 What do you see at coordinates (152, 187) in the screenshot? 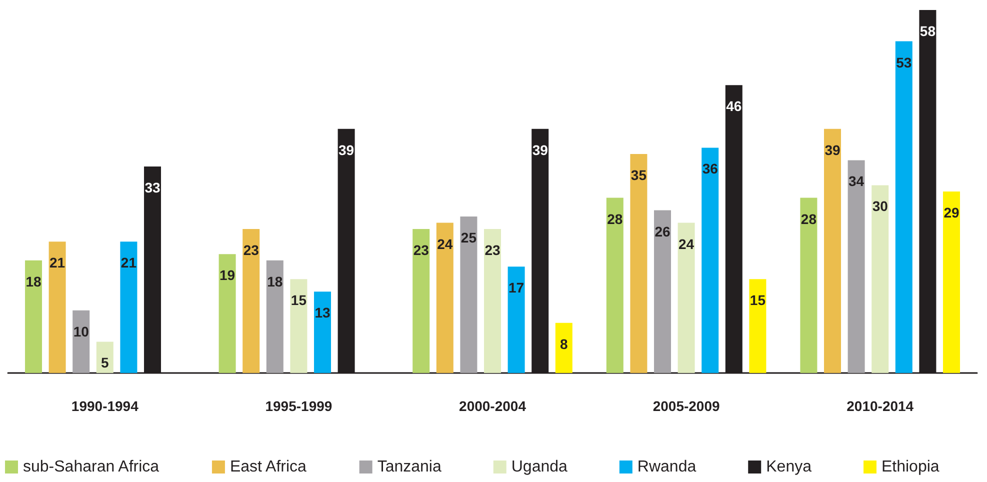
I see `data-label: 33` at bounding box center [152, 187].